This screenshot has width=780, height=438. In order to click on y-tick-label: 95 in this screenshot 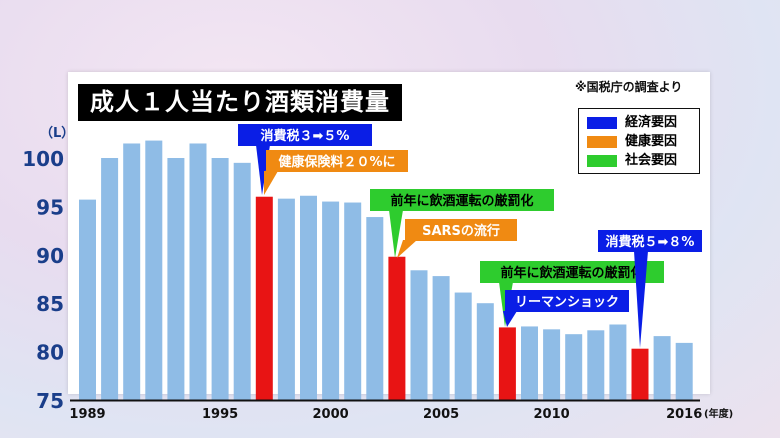, I will do `click(50, 207)`.